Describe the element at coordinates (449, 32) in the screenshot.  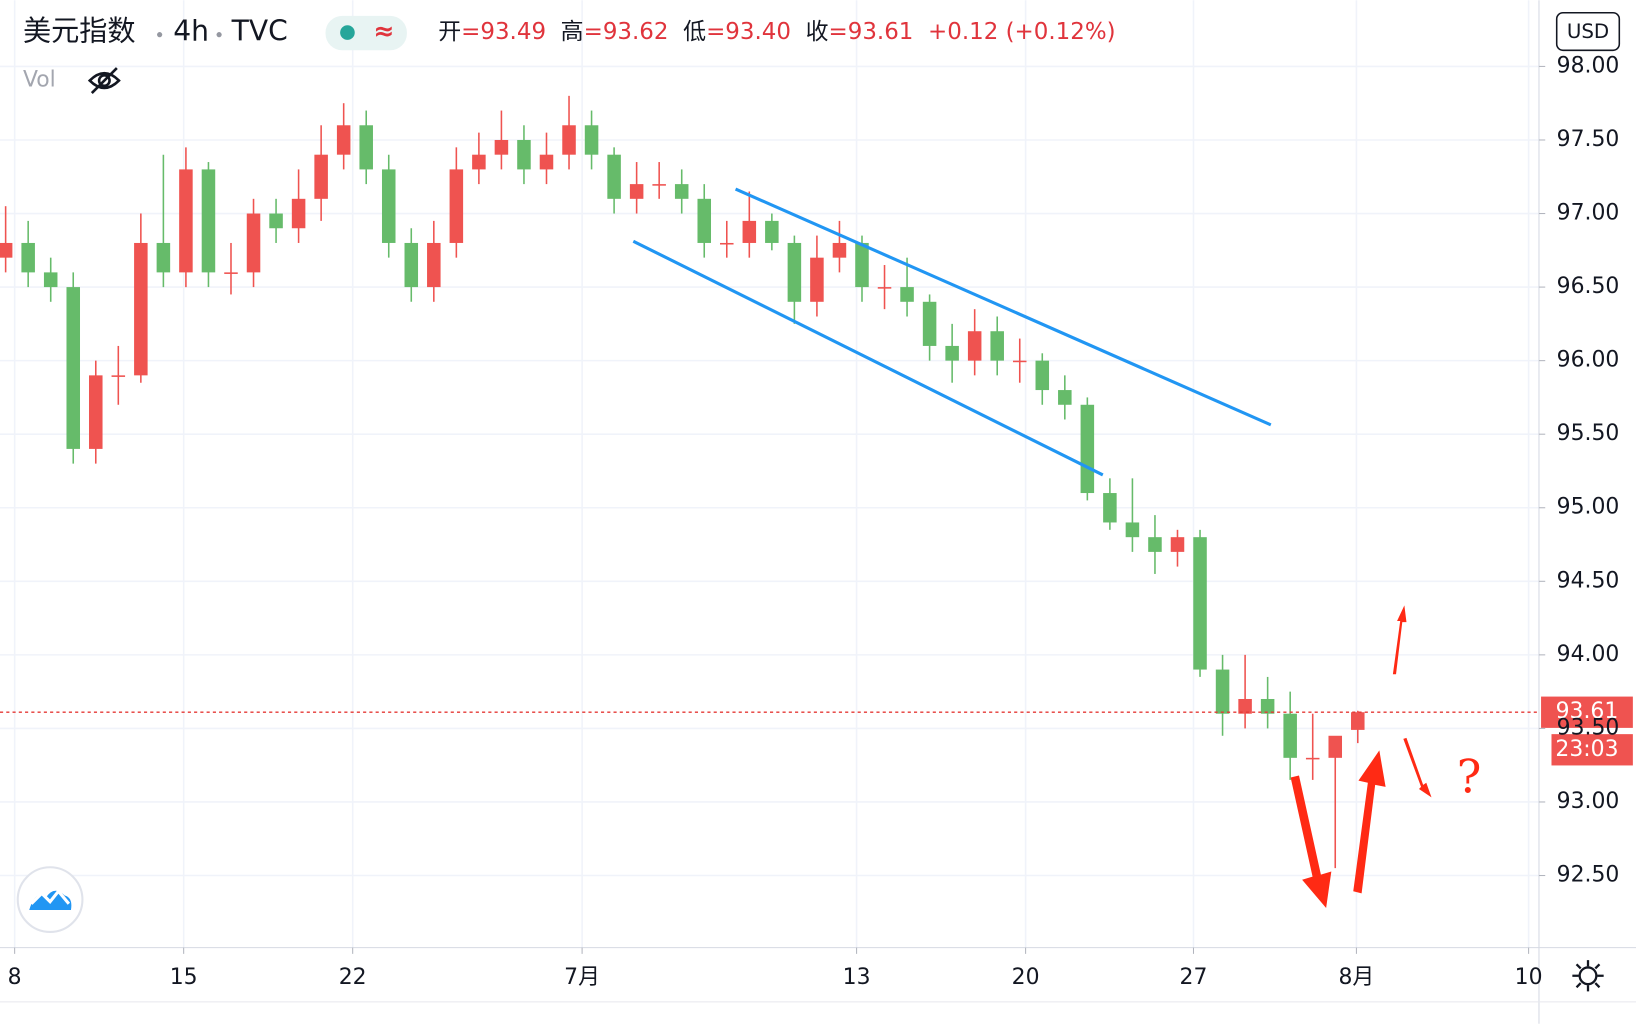
I see `ohlc-label: 开` at that location.